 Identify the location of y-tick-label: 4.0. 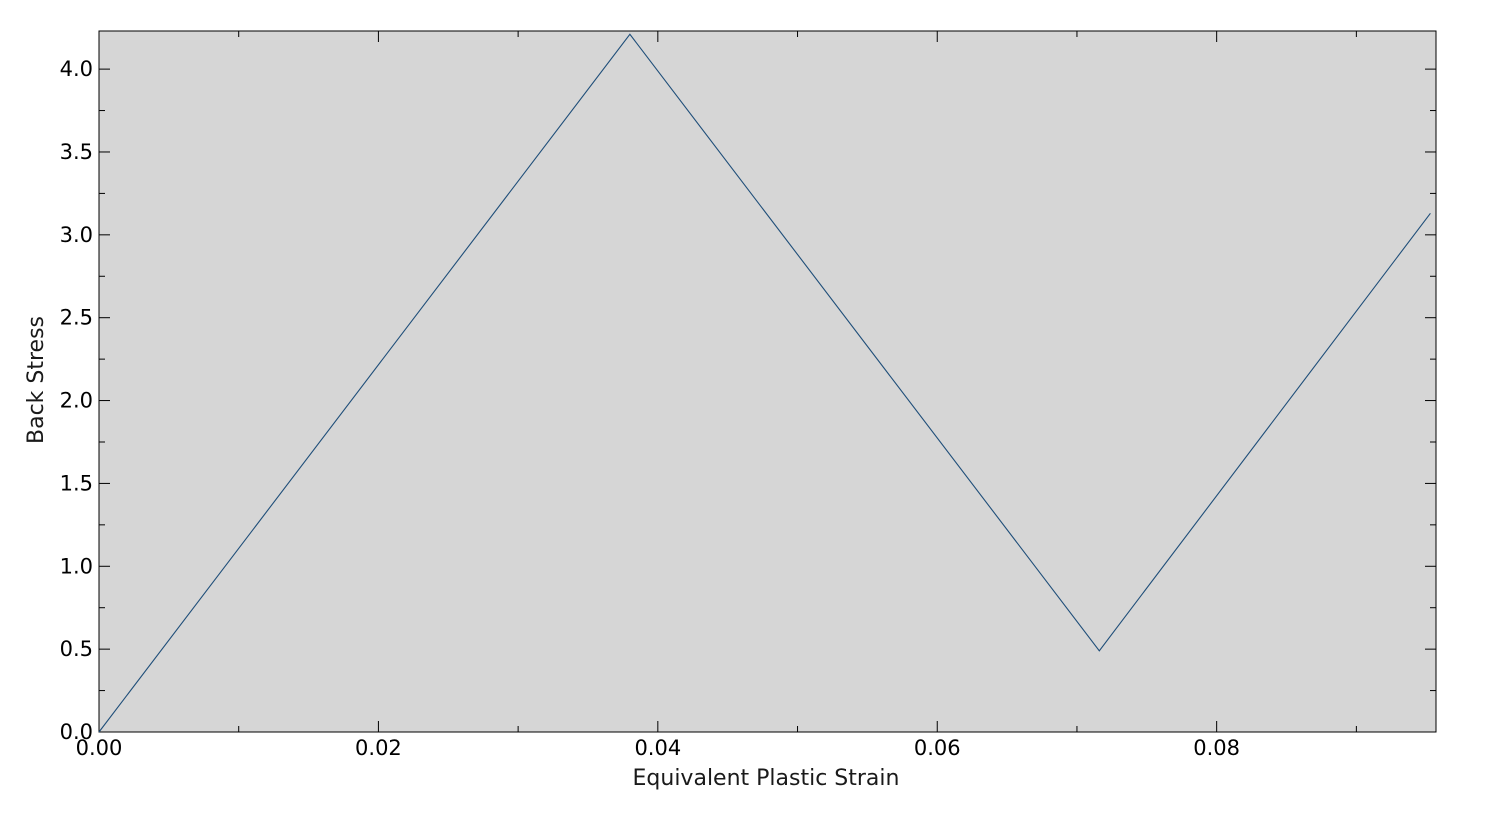
(76, 69).